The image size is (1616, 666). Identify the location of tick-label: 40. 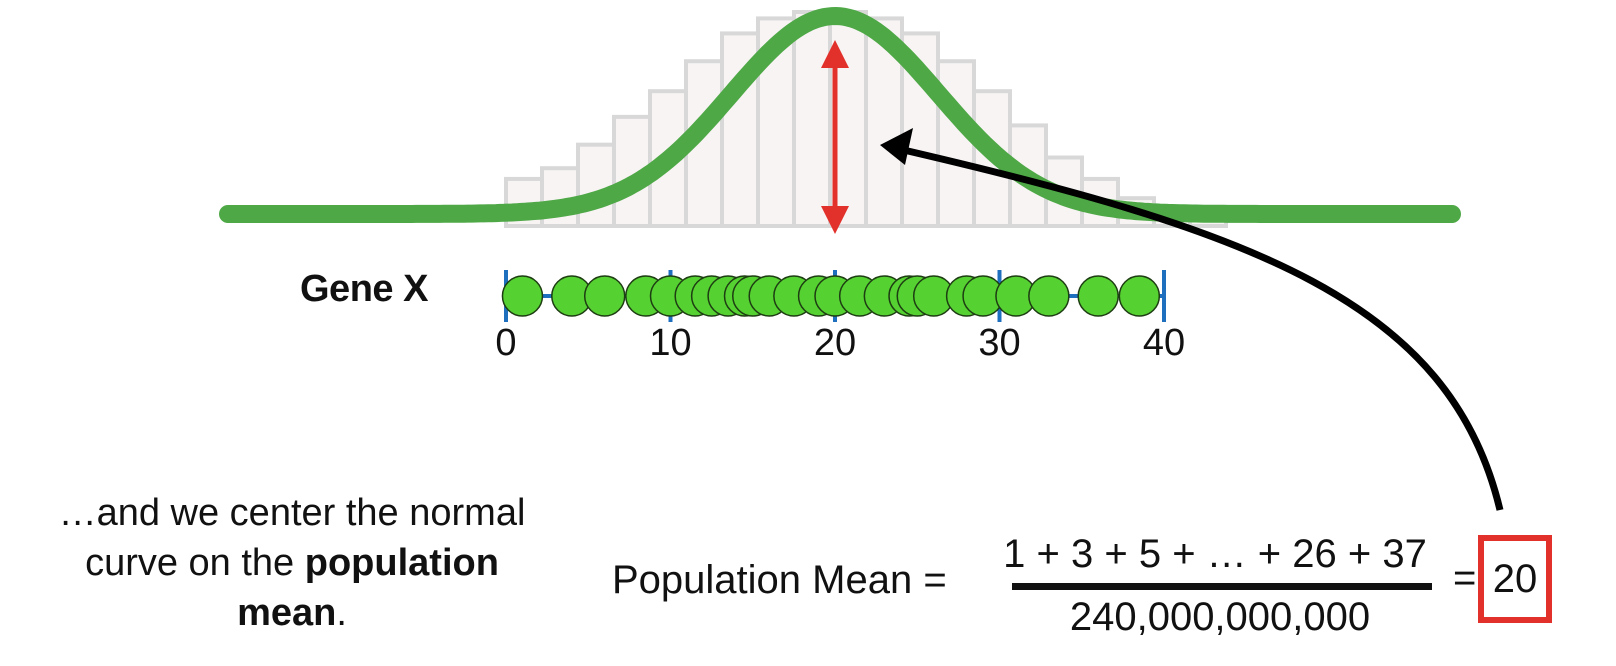
(1164, 343).